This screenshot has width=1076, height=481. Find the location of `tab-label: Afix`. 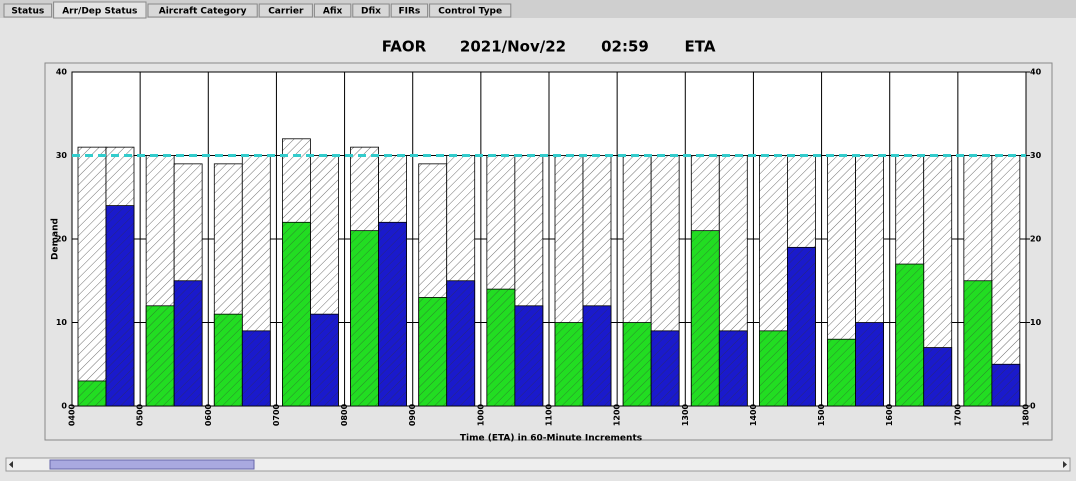

tab-label: Afix is located at coordinates (333, 12).